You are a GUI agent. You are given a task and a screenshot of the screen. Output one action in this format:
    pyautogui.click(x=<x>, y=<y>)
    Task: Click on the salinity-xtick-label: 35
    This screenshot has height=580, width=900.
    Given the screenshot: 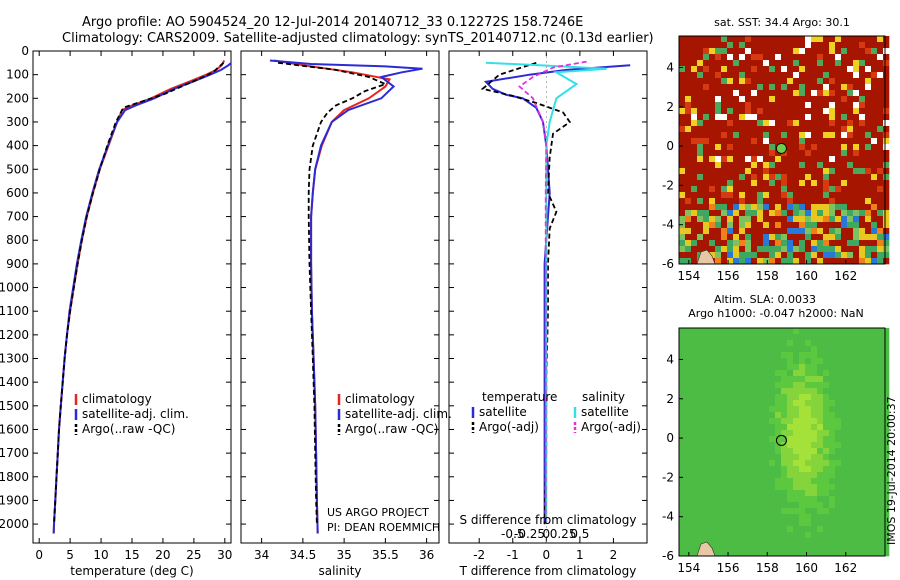 What is the action you would take?
    pyautogui.click(x=343, y=555)
    